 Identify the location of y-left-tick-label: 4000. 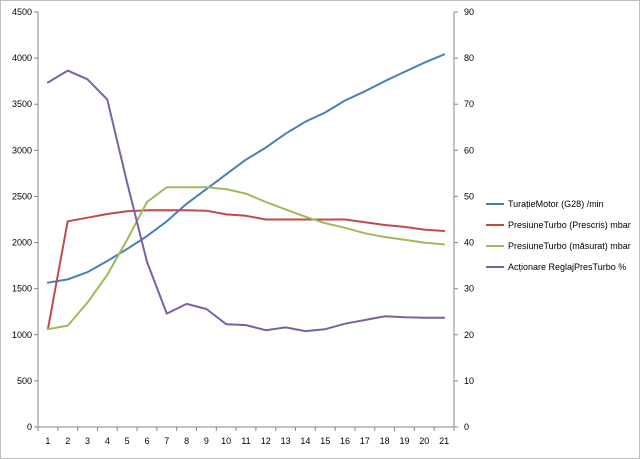
(22, 58).